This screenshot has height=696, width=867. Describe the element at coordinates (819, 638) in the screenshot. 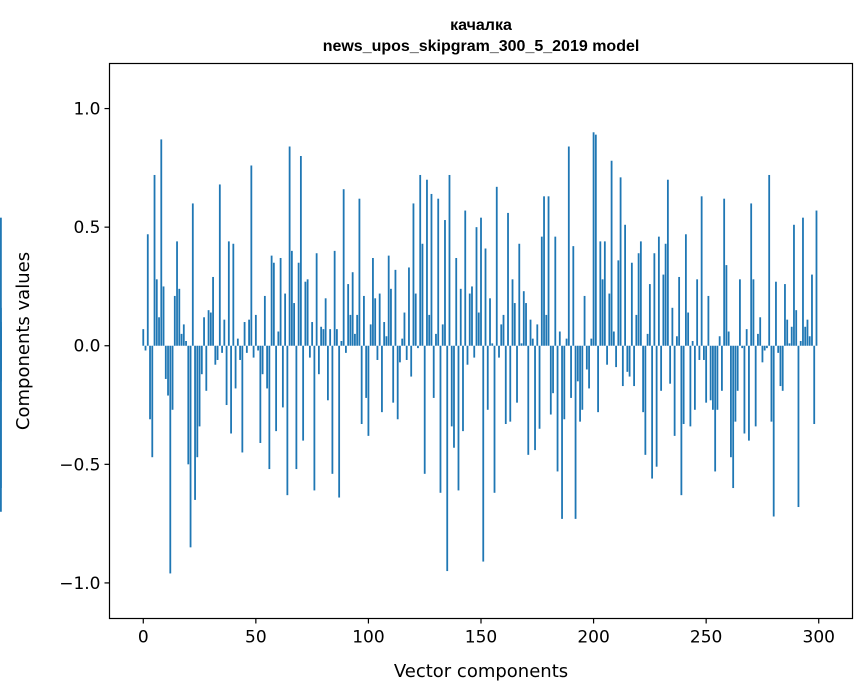

I see `x-tick-label: 300` at that location.